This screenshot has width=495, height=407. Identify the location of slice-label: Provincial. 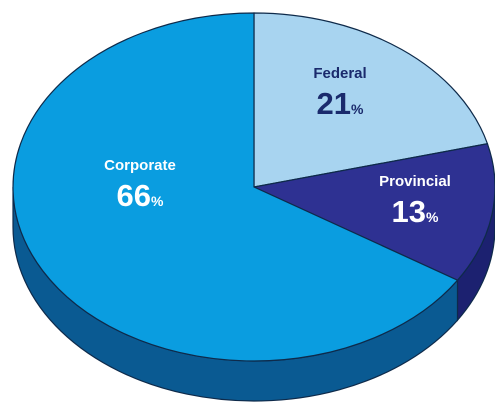
(415, 181).